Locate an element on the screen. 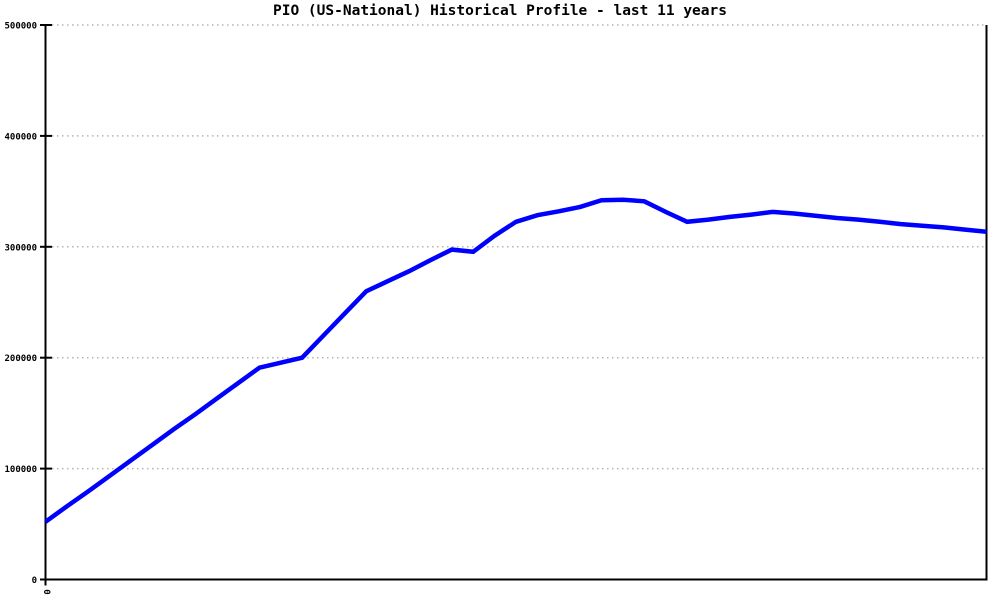  x-tick-label: 0 is located at coordinates (46, 591).